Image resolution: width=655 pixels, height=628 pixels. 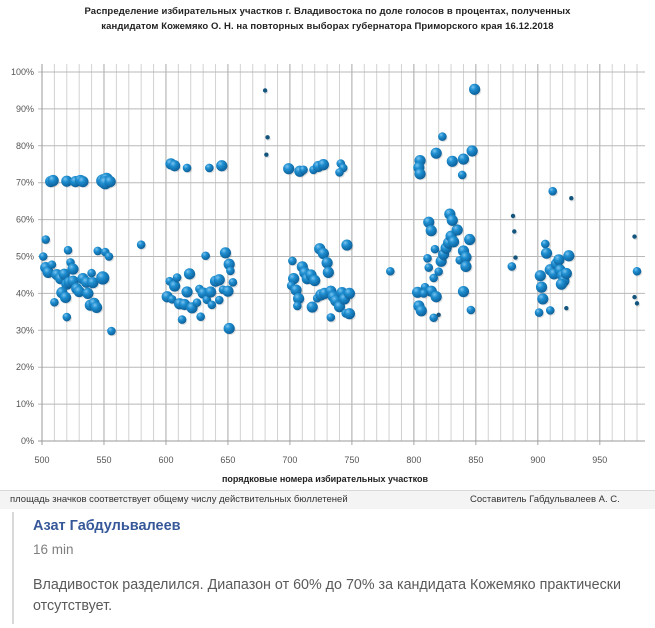 What do you see at coordinates (25, 109) in the screenshot?
I see `y-tick-label: 90%` at bounding box center [25, 109].